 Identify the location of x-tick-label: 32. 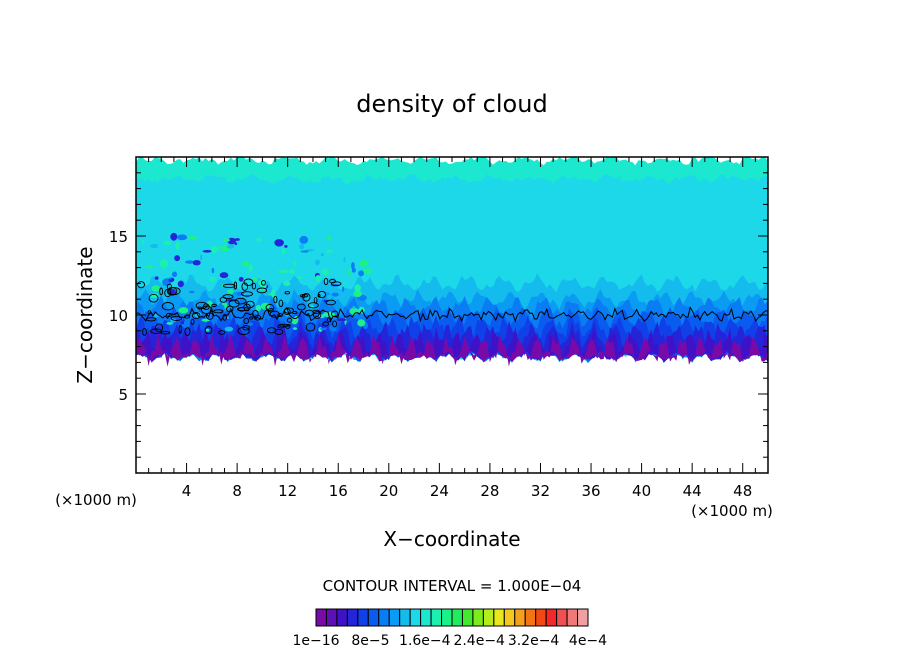
(540, 491).